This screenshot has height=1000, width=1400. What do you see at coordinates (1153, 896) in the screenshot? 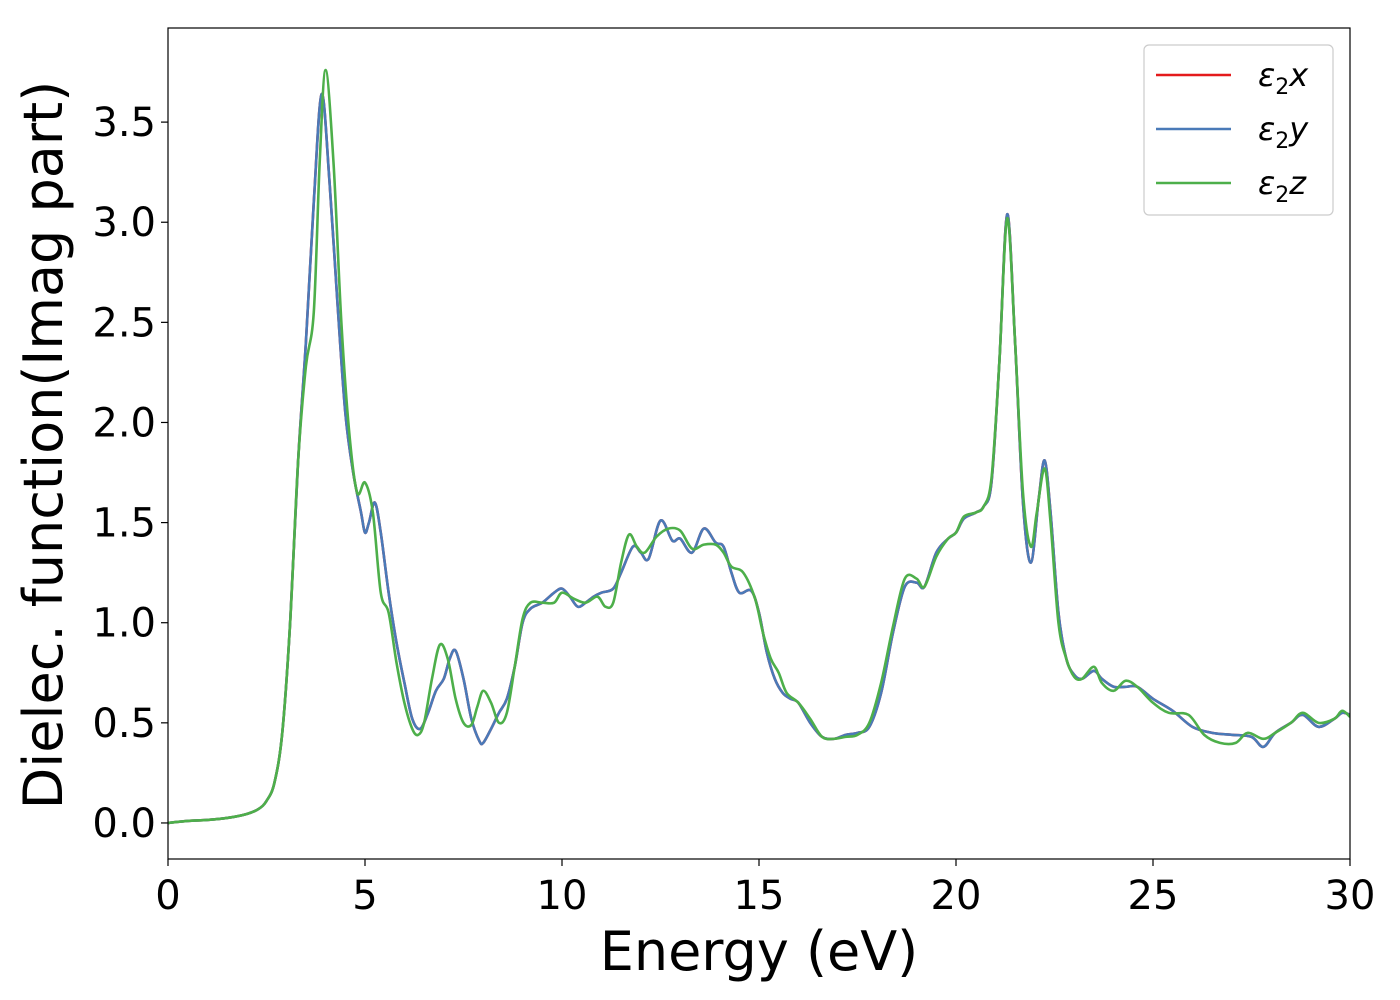
I see `x-tick-label: 25` at bounding box center [1153, 896].